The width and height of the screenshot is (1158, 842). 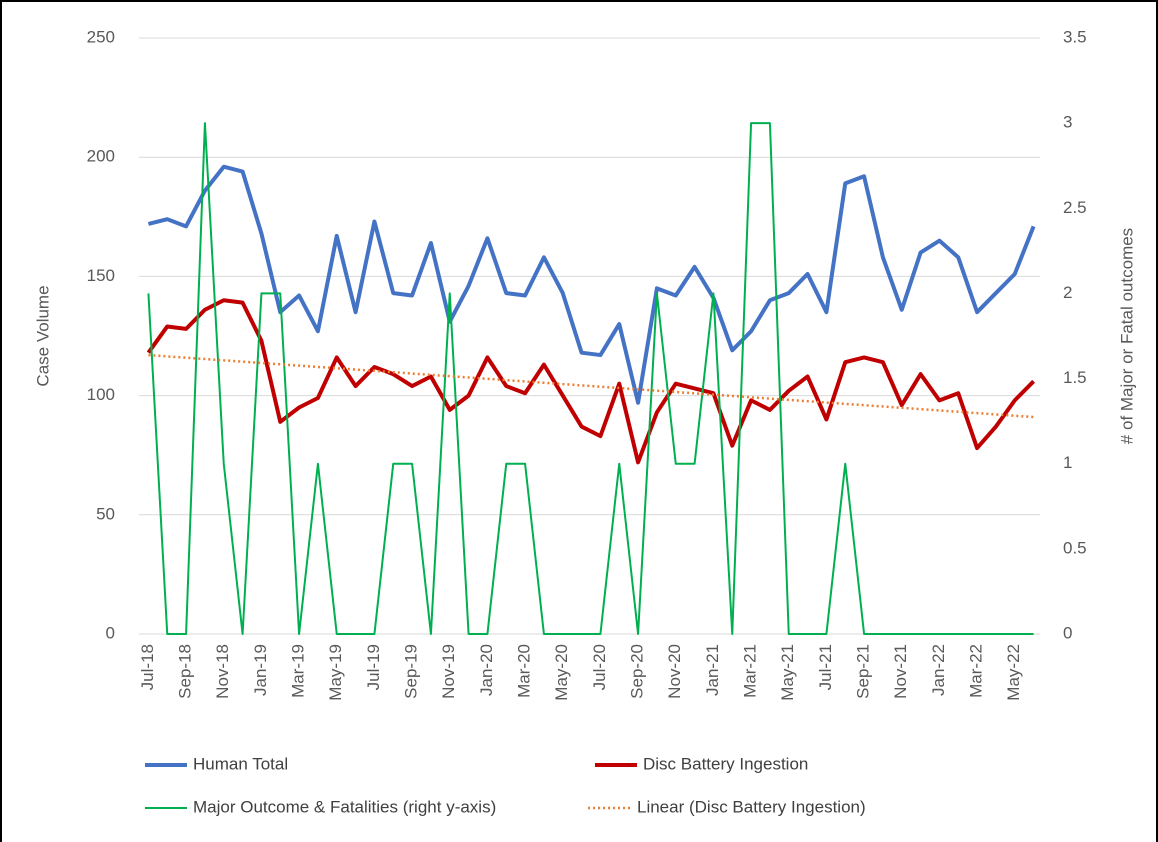 I want to click on x-tick-label: Jan-22, so click(x=938, y=670).